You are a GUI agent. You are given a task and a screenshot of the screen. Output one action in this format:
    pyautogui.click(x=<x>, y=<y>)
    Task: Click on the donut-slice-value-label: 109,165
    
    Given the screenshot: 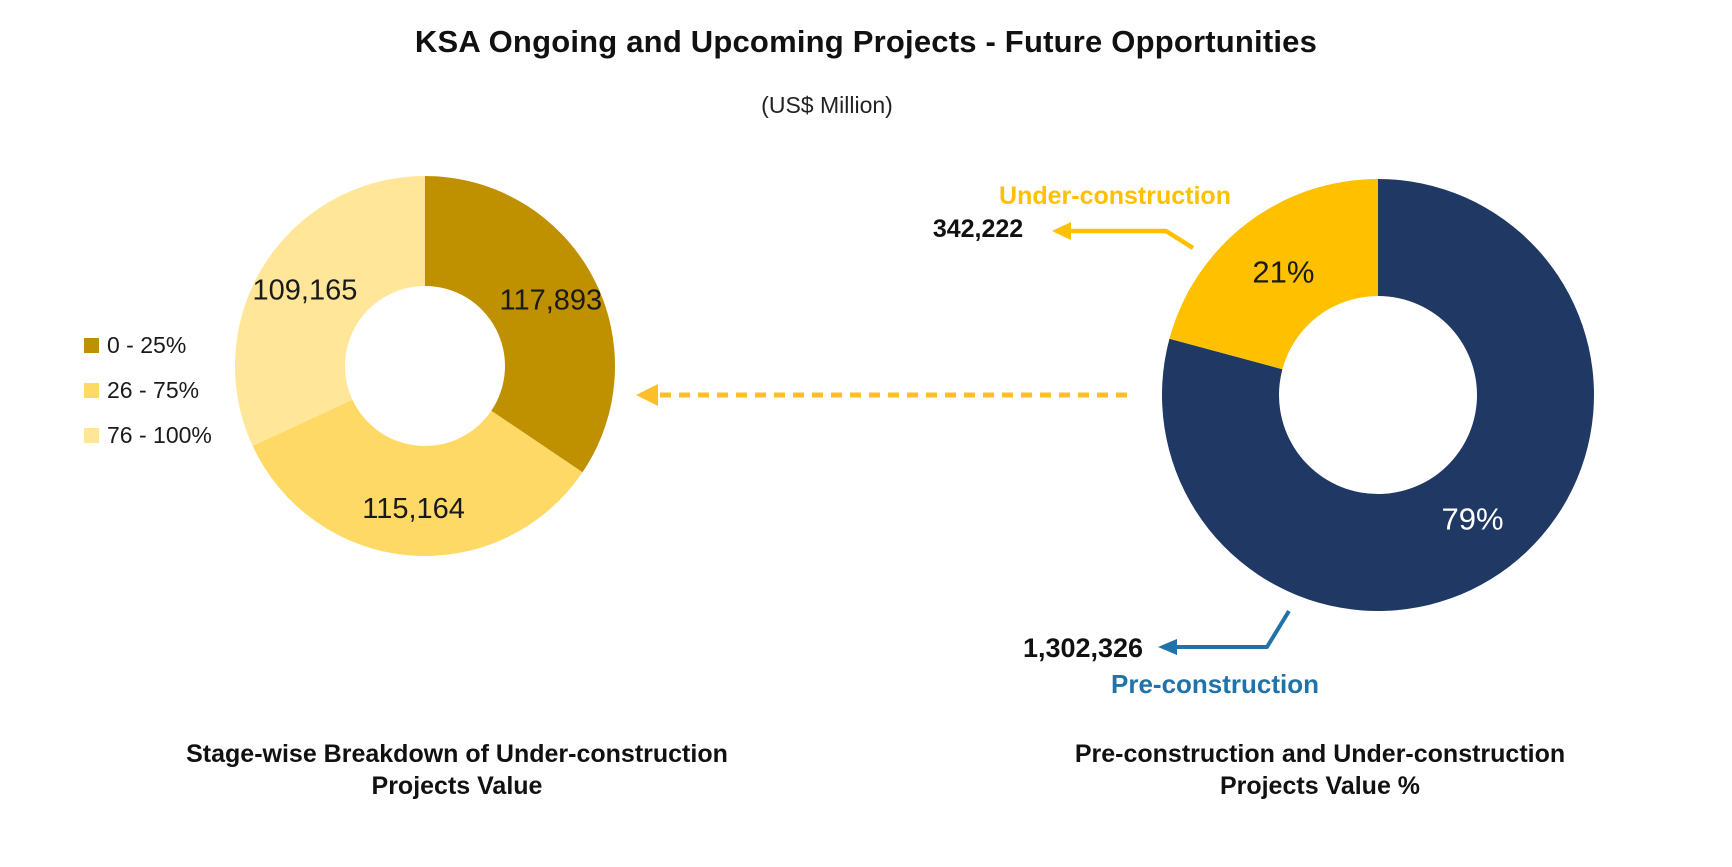 What is the action you would take?
    pyautogui.click(x=305, y=290)
    